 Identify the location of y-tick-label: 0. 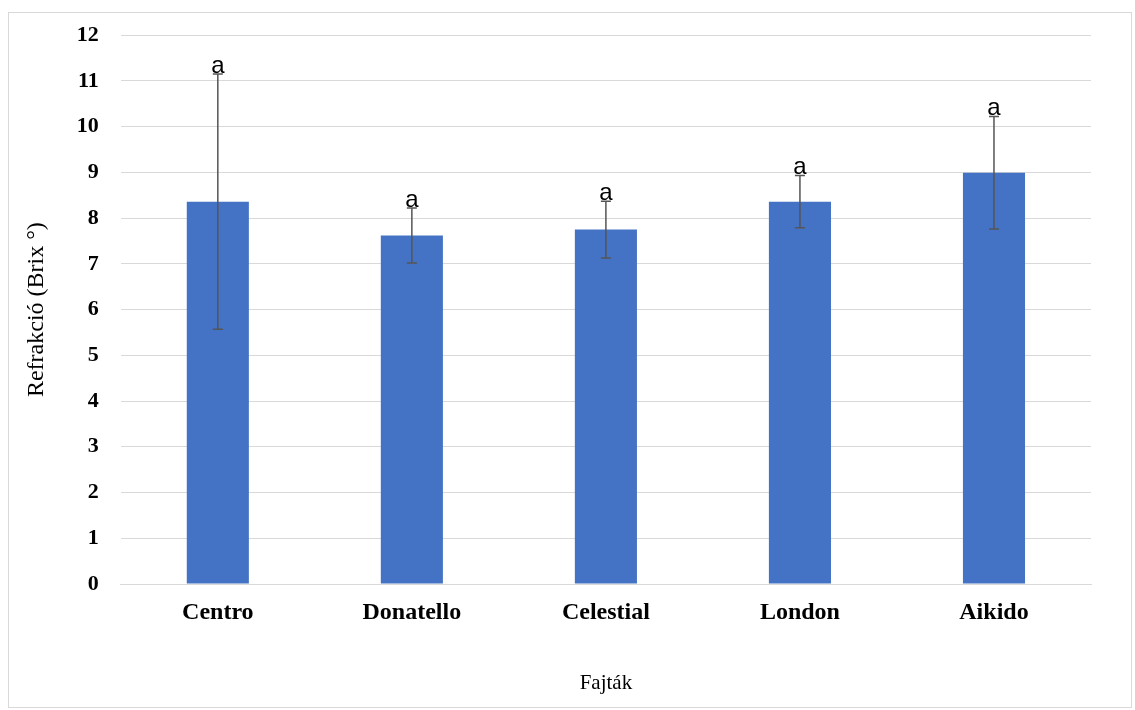
(93, 582).